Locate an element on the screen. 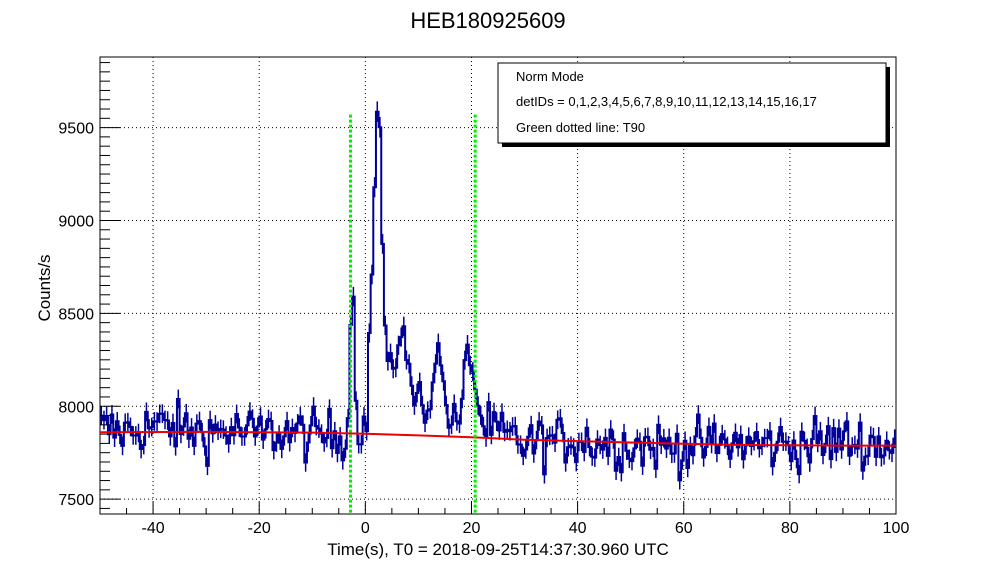  y-tick-label: 8500 is located at coordinates (76, 314).